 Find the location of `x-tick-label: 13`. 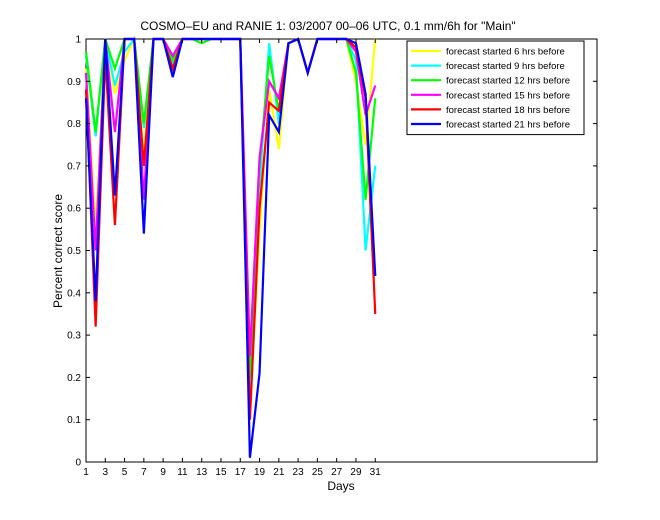

x-tick-label: 13 is located at coordinates (202, 472).